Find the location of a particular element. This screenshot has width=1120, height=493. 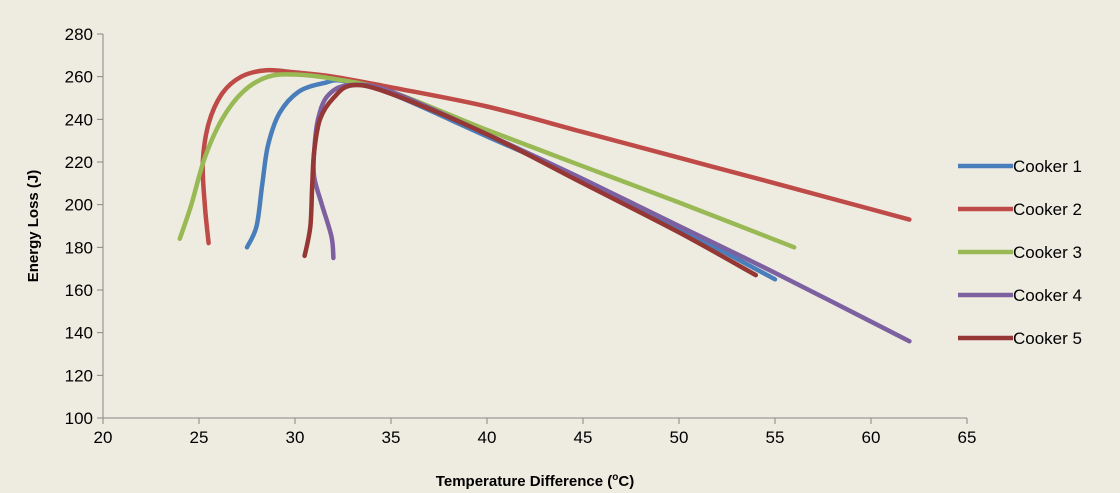

y-tick-label: 120 is located at coordinates (79, 375).